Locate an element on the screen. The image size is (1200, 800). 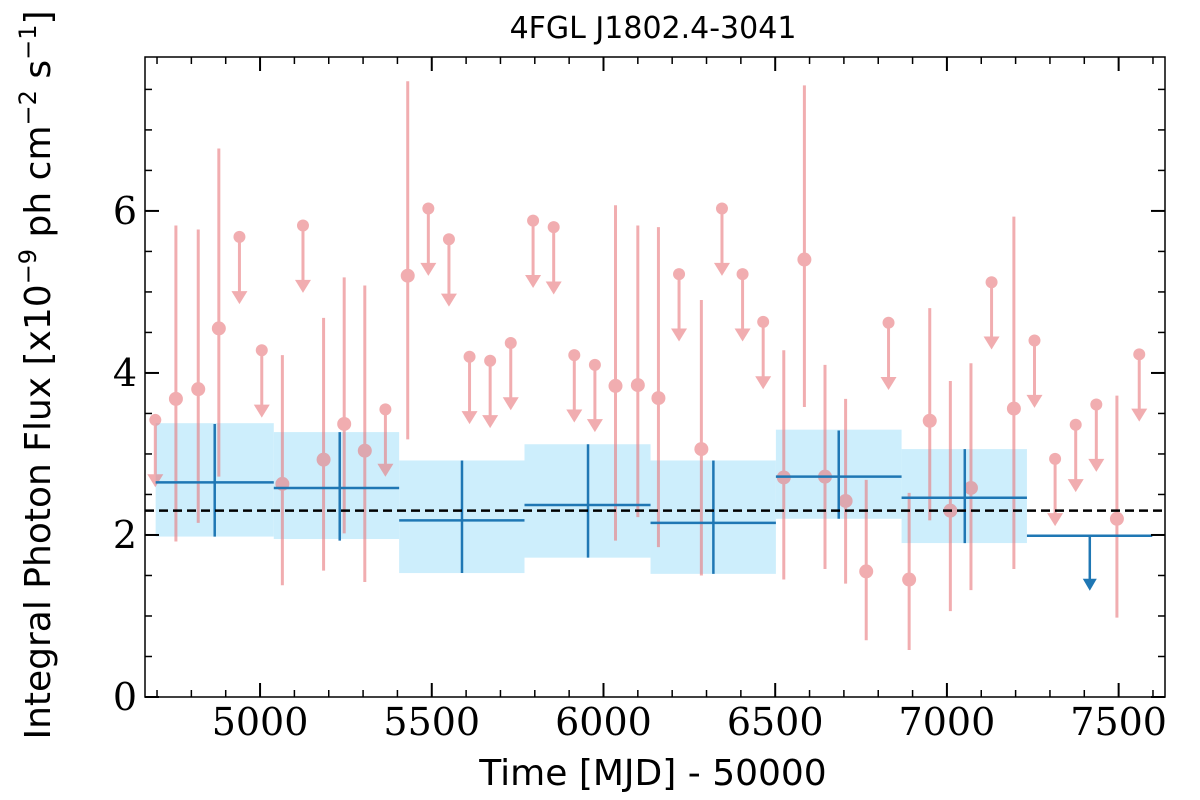
x-tick-label-3: 6500 is located at coordinates (775, 722).